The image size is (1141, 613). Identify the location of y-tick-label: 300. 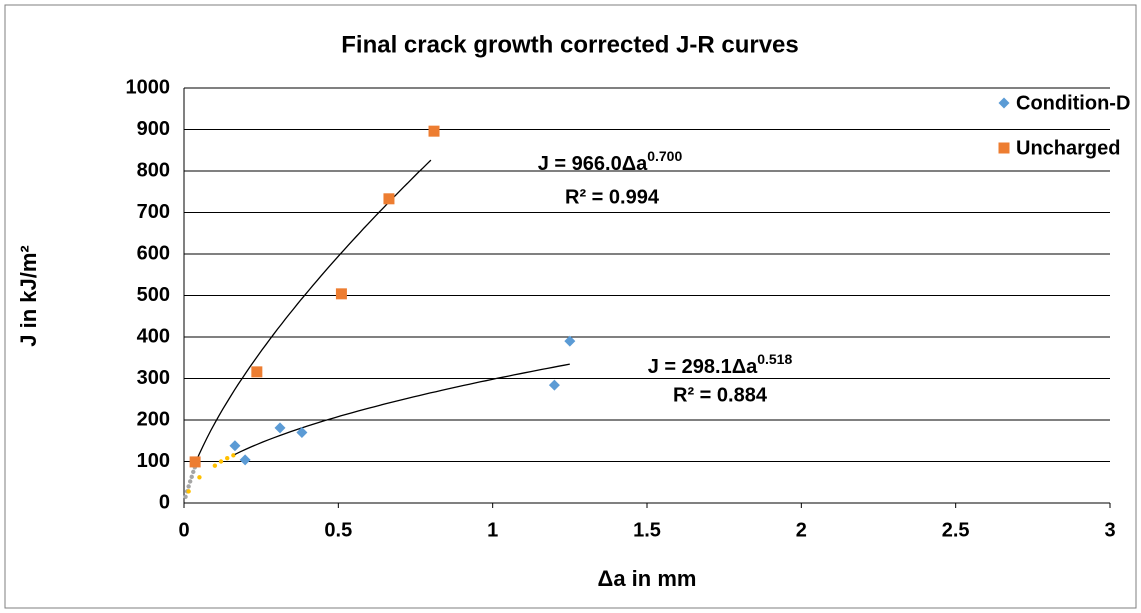
(153, 378).